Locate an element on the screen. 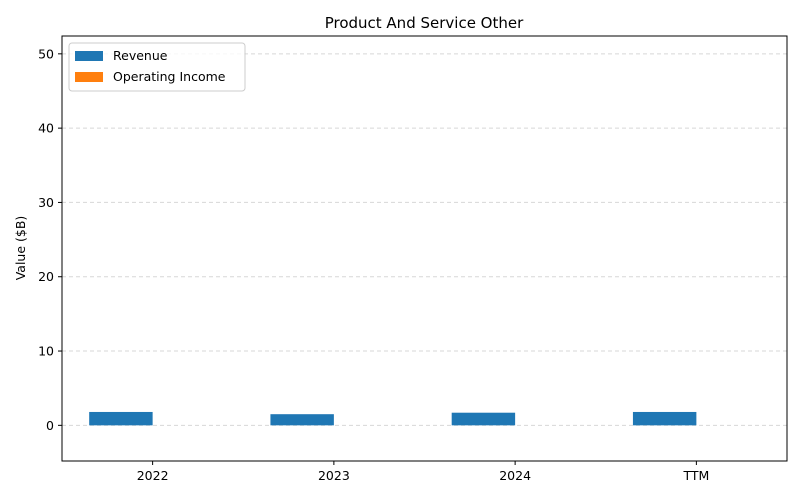 The height and width of the screenshot is (500, 800). y-tick-label: 0 is located at coordinates (50, 425).